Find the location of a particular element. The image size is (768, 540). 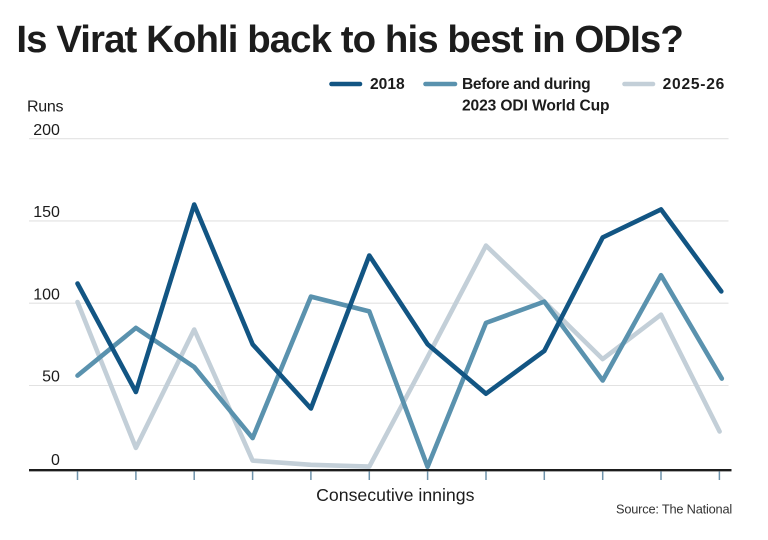

svg-text: 200 is located at coordinates (46, 130).